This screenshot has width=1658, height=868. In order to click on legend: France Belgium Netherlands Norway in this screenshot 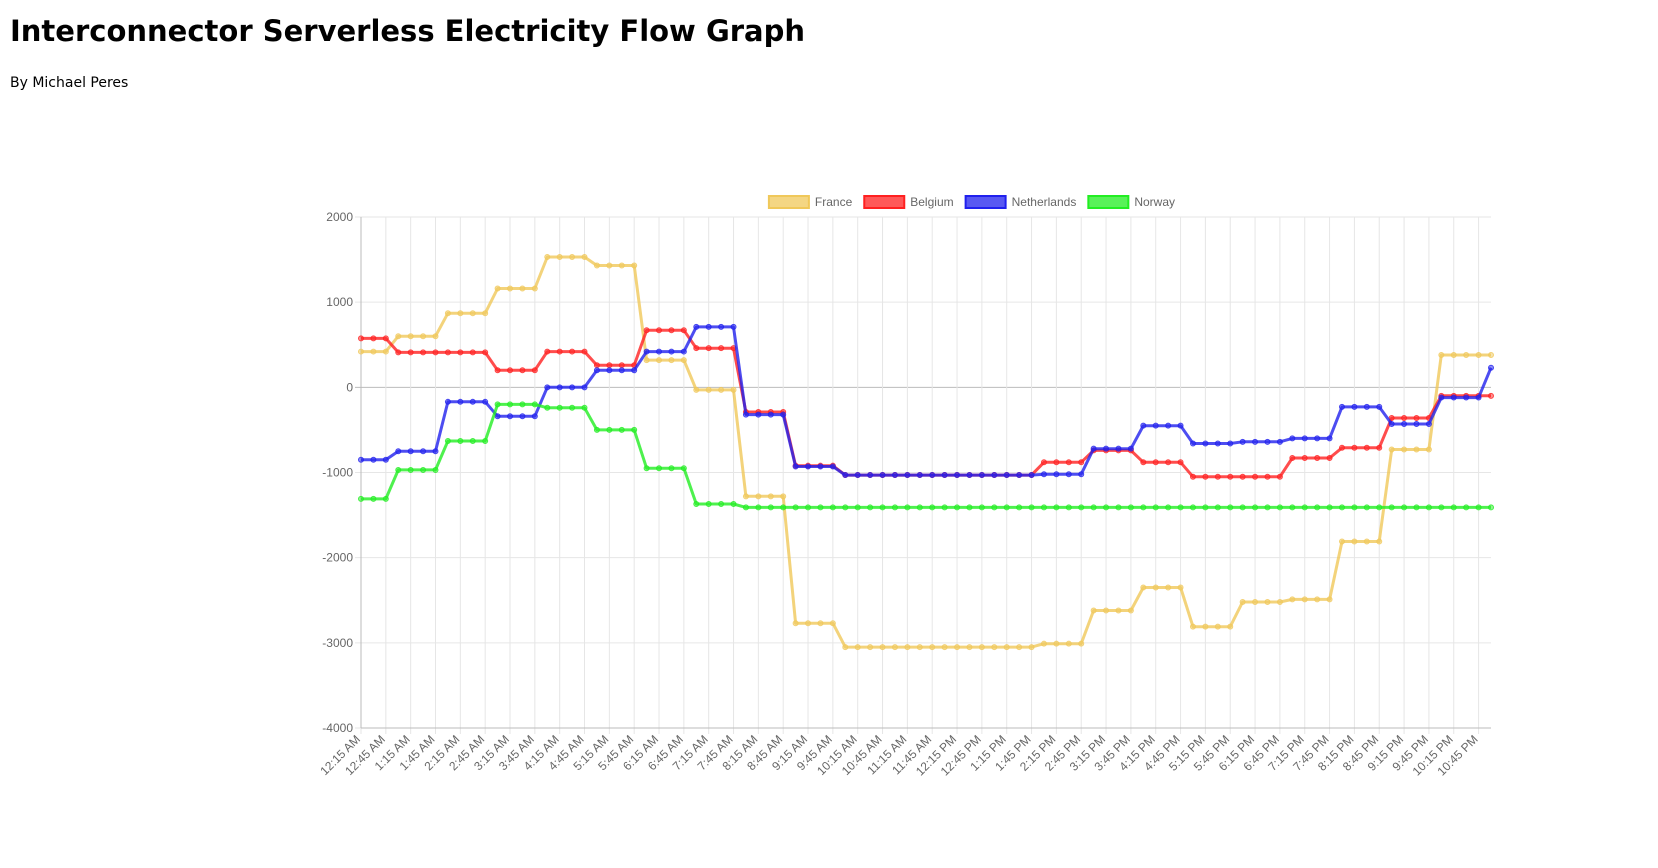, I will do `click(971, 202)`.